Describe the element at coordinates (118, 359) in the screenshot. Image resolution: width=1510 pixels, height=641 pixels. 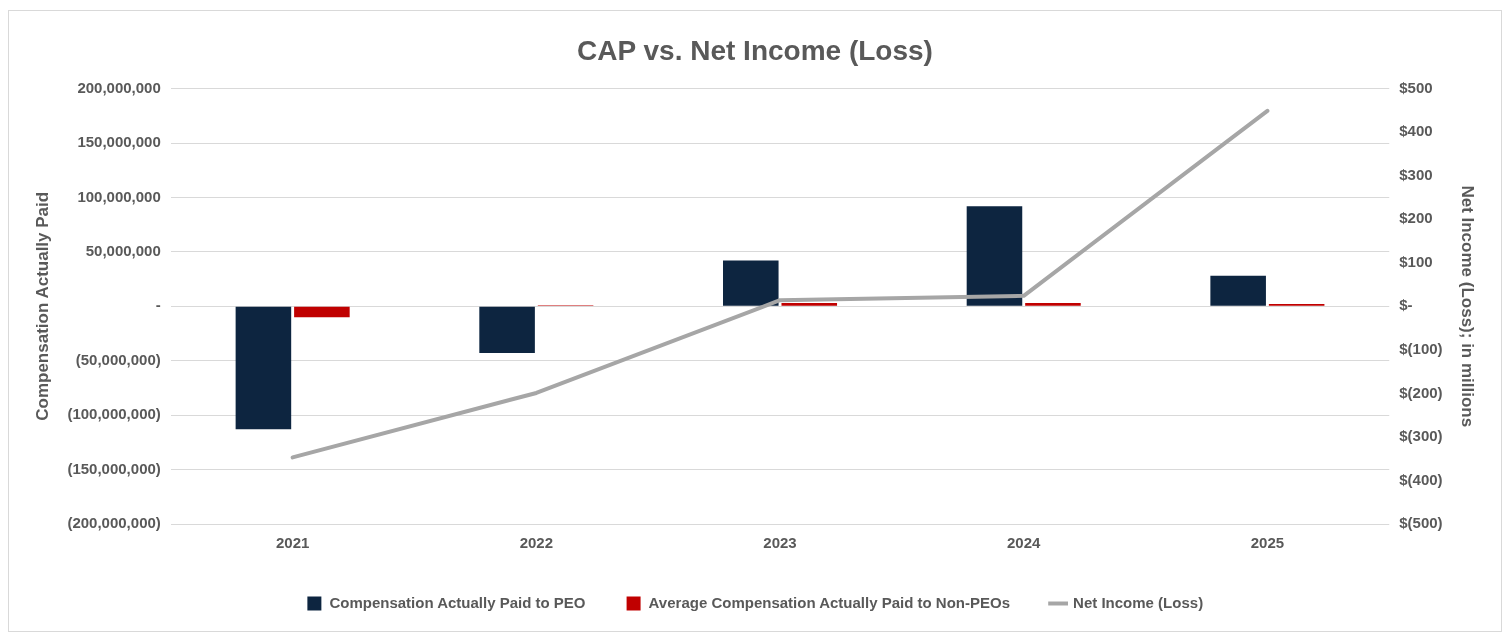
I see `y-tick-label: (50,000,000)` at that location.